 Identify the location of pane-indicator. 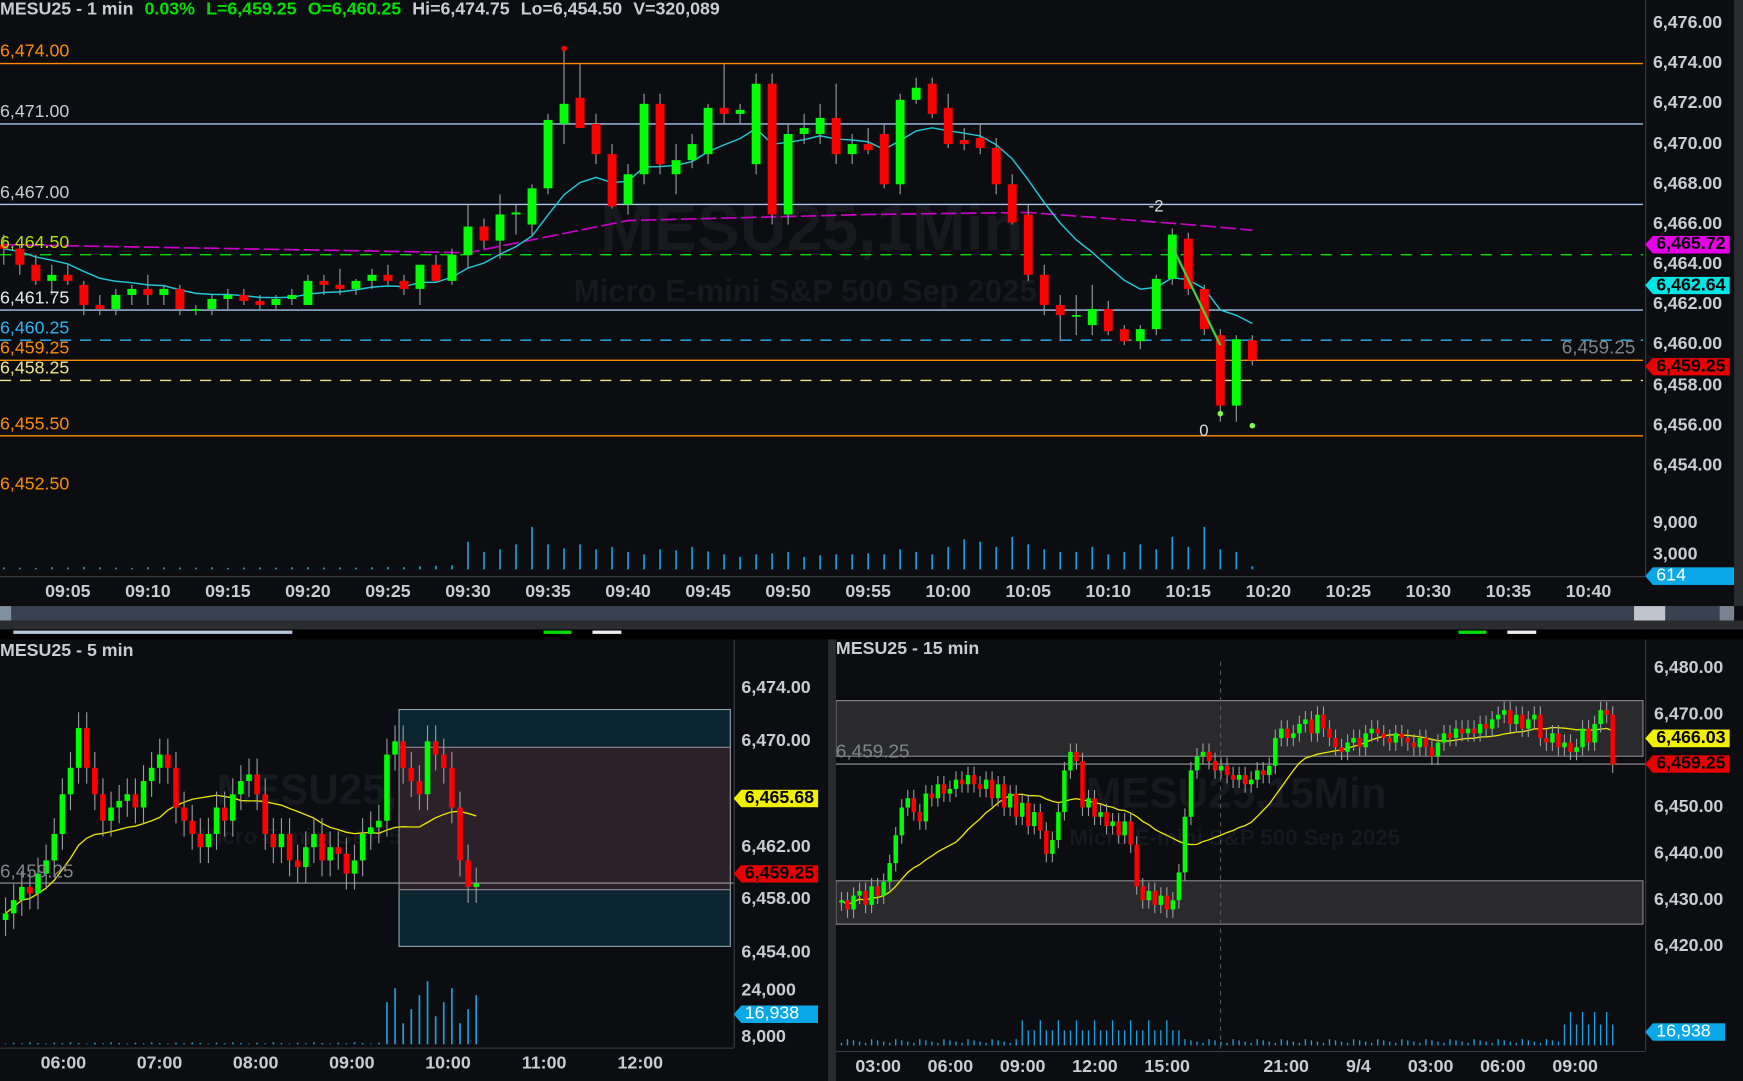
(153, 632).